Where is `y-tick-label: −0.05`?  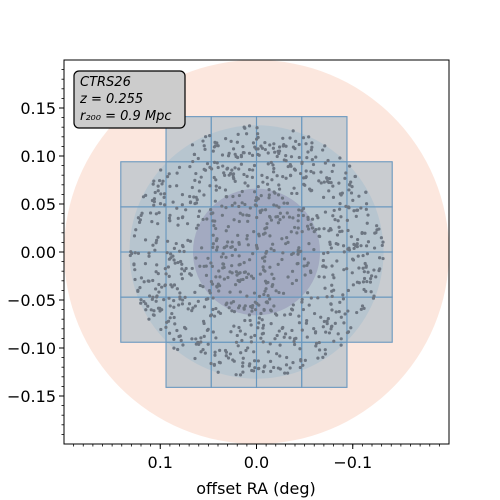 y-tick-label: −0.05 is located at coordinates (31, 300).